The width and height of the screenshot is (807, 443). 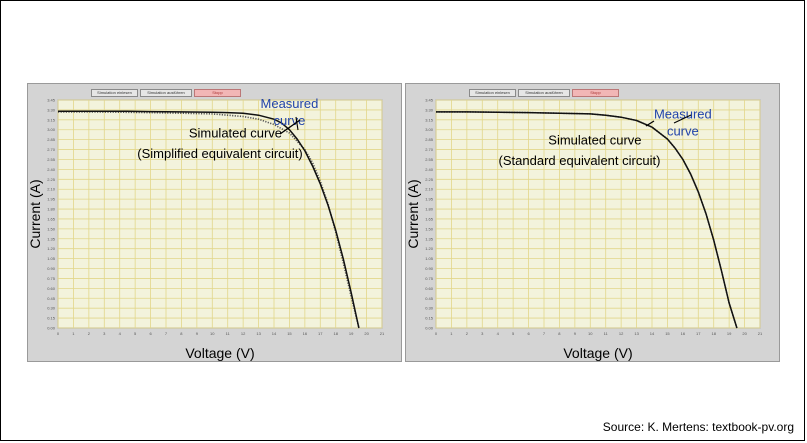 What do you see at coordinates (51, 199) in the screenshot?
I see `y-tick-label: 1.95` at bounding box center [51, 199].